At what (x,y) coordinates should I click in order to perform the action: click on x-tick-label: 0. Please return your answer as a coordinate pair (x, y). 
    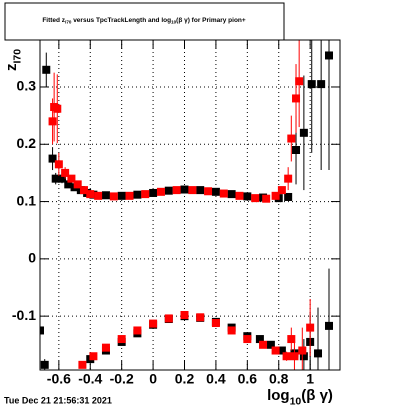
    Looking at the image, I should click on (153, 379).